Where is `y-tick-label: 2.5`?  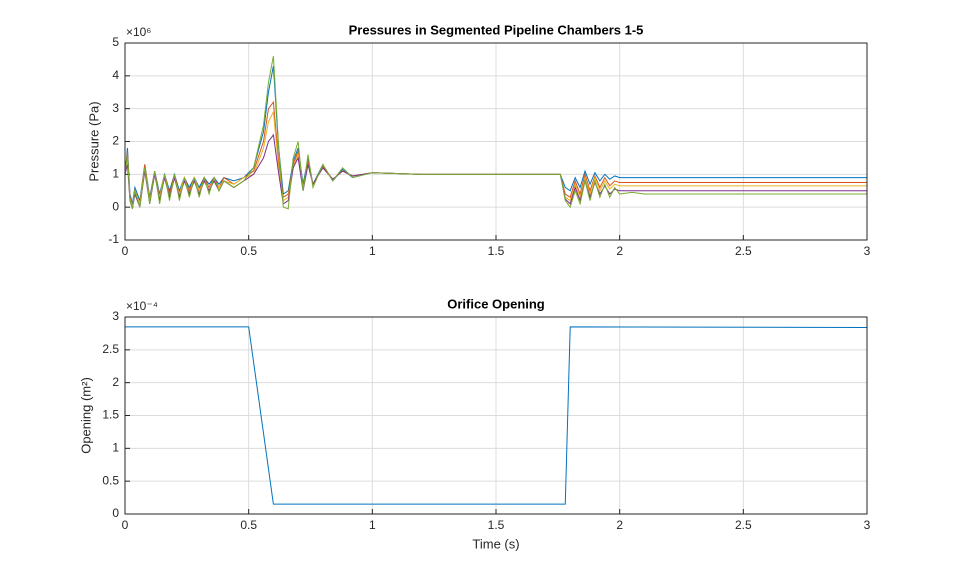
y-tick-label: 2.5 is located at coordinates (110, 349).